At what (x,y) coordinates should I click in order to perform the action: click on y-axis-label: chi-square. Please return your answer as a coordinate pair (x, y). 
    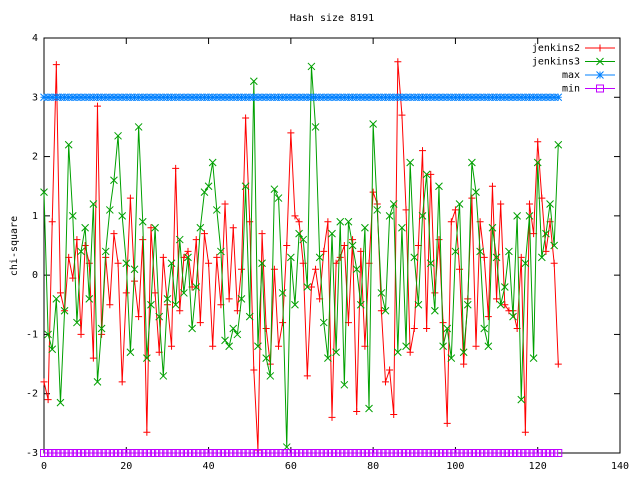
    Looking at the image, I should click on (14, 246).